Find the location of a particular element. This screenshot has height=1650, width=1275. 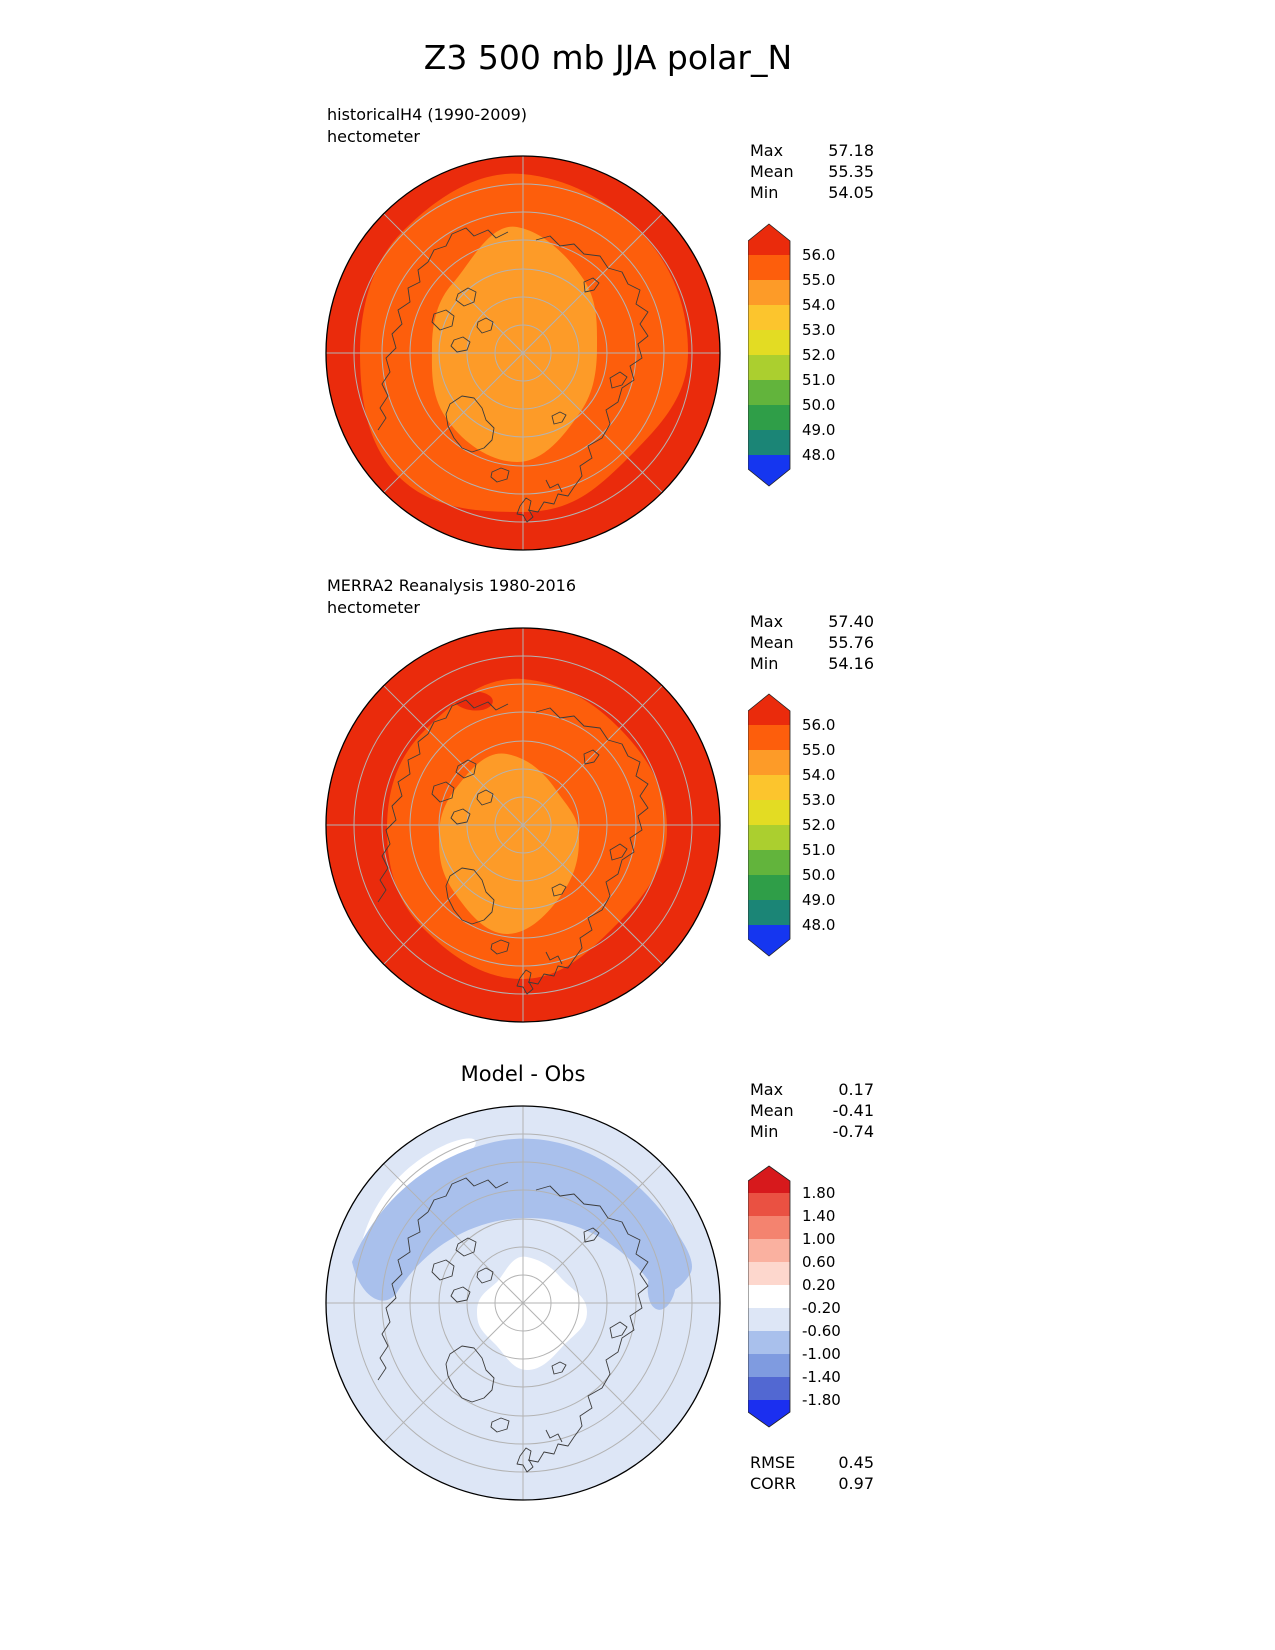

colorbar-tick: 0.20 is located at coordinates (818, 1285).